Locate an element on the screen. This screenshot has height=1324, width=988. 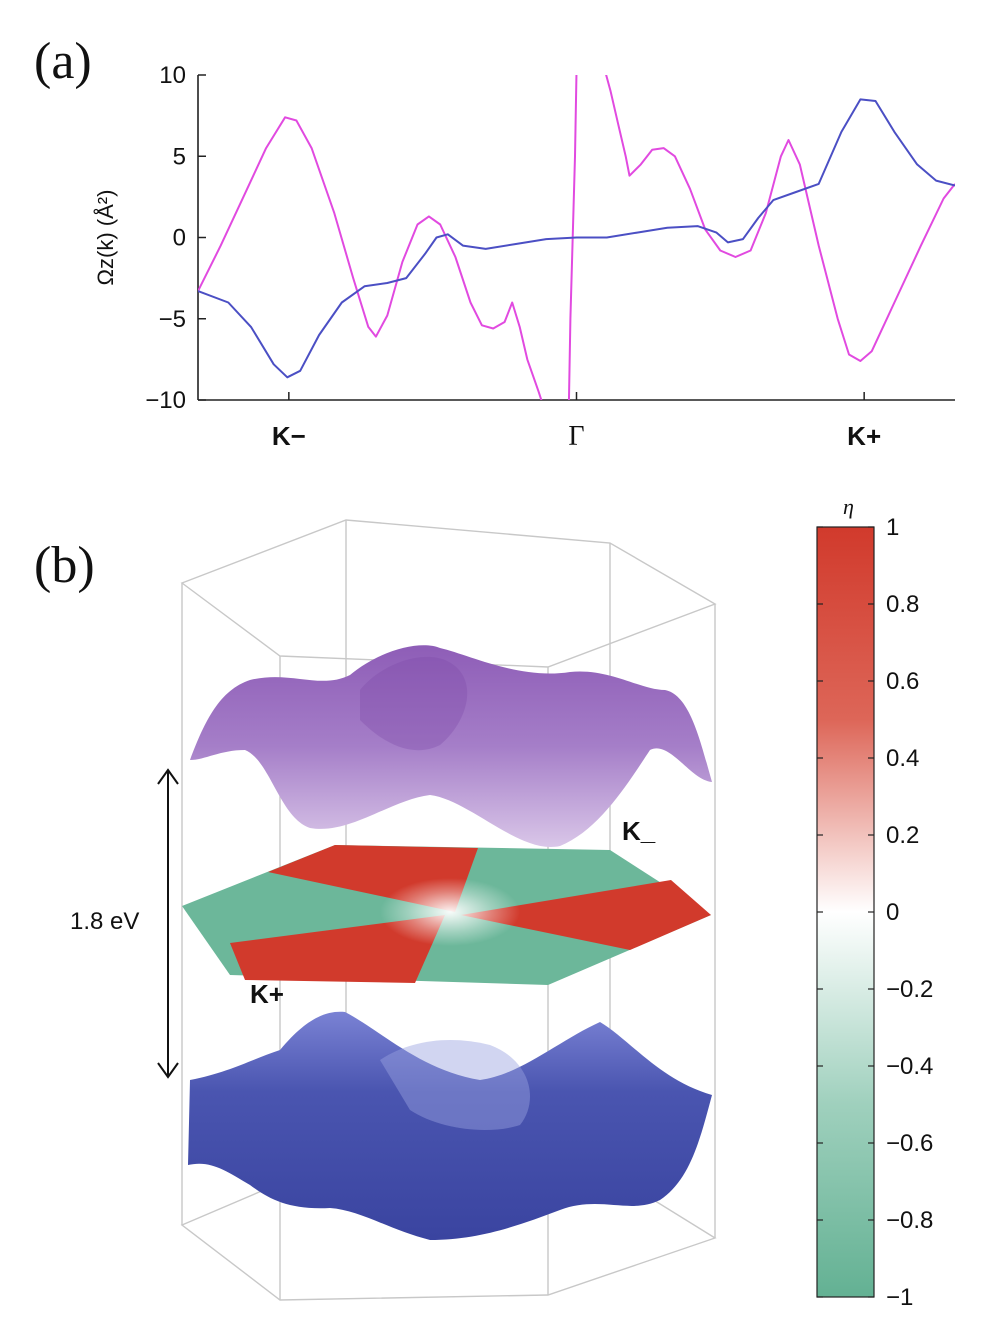
colorbar-tick-label: −0.8 is located at coordinates (909, 1220).